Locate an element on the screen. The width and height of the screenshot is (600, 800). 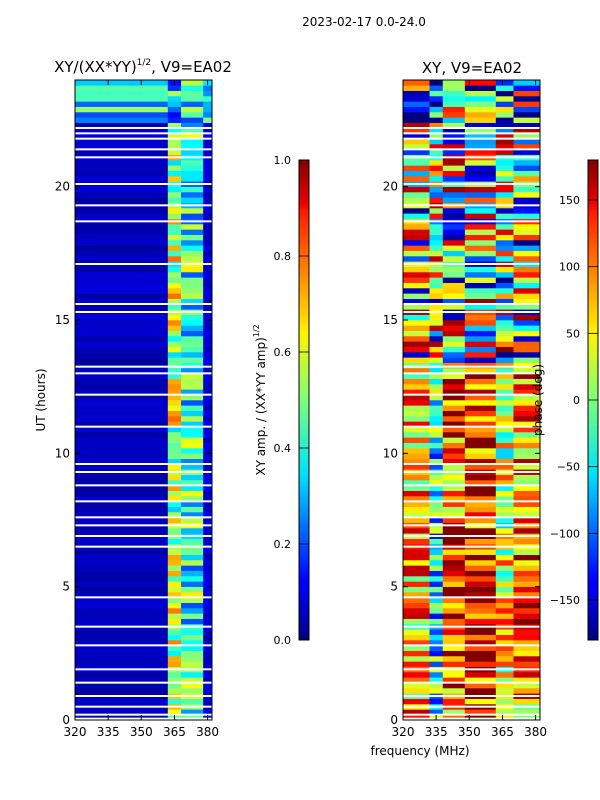
figure-title: 2023-02-17 0.0-24.0 is located at coordinates (364, 22).